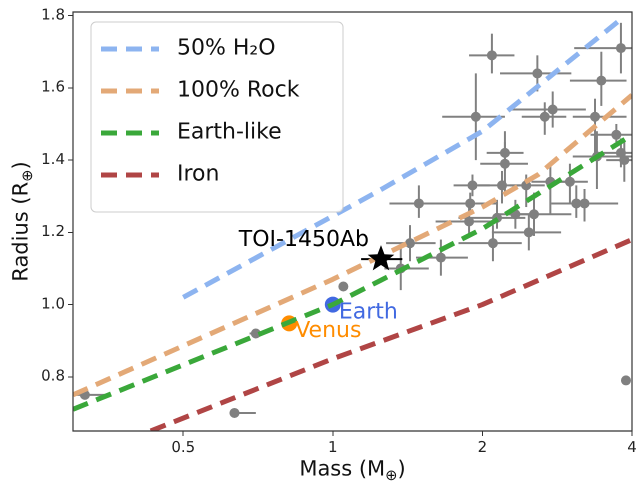 The height and width of the screenshot is (491, 640). What do you see at coordinates (53, 87) in the screenshot?
I see `y-tick-label: 1.6` at bounding box center [53, 87].